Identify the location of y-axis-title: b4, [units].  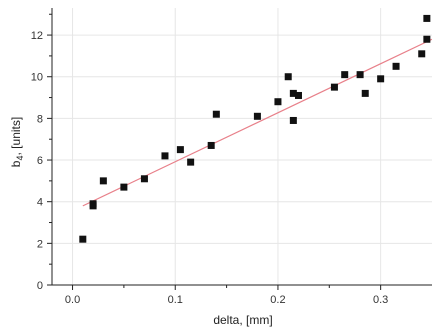
(17, 142).